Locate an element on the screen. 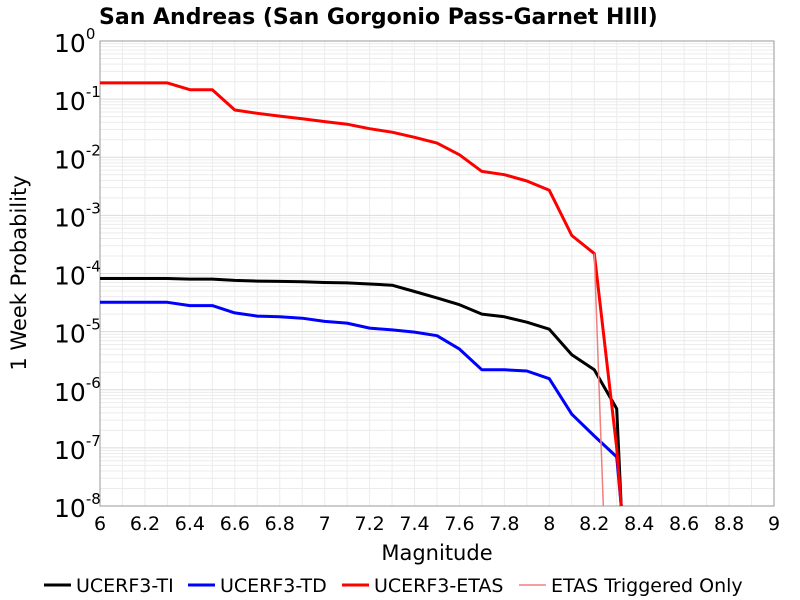 The height and width of the screenshot is (600, 800). x-tick-label: 6 is located at coordinates (100, 524).